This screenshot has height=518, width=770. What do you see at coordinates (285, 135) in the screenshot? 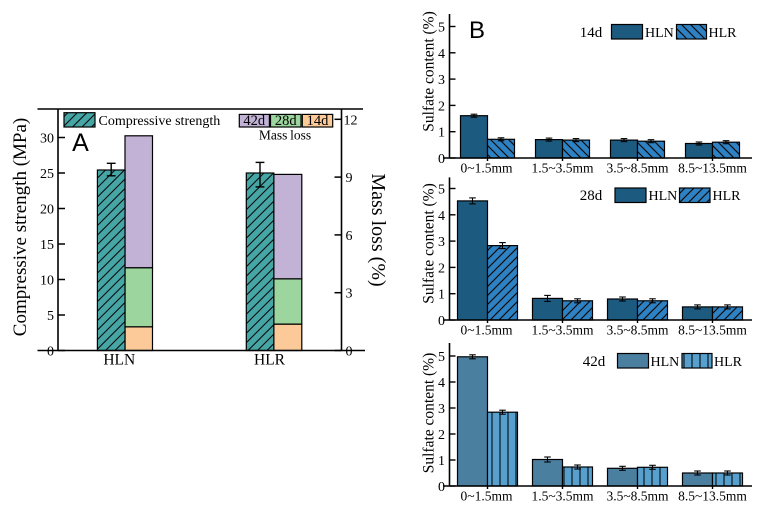
I see `svg-text: Mass loss` at bounding box center [285, 135].